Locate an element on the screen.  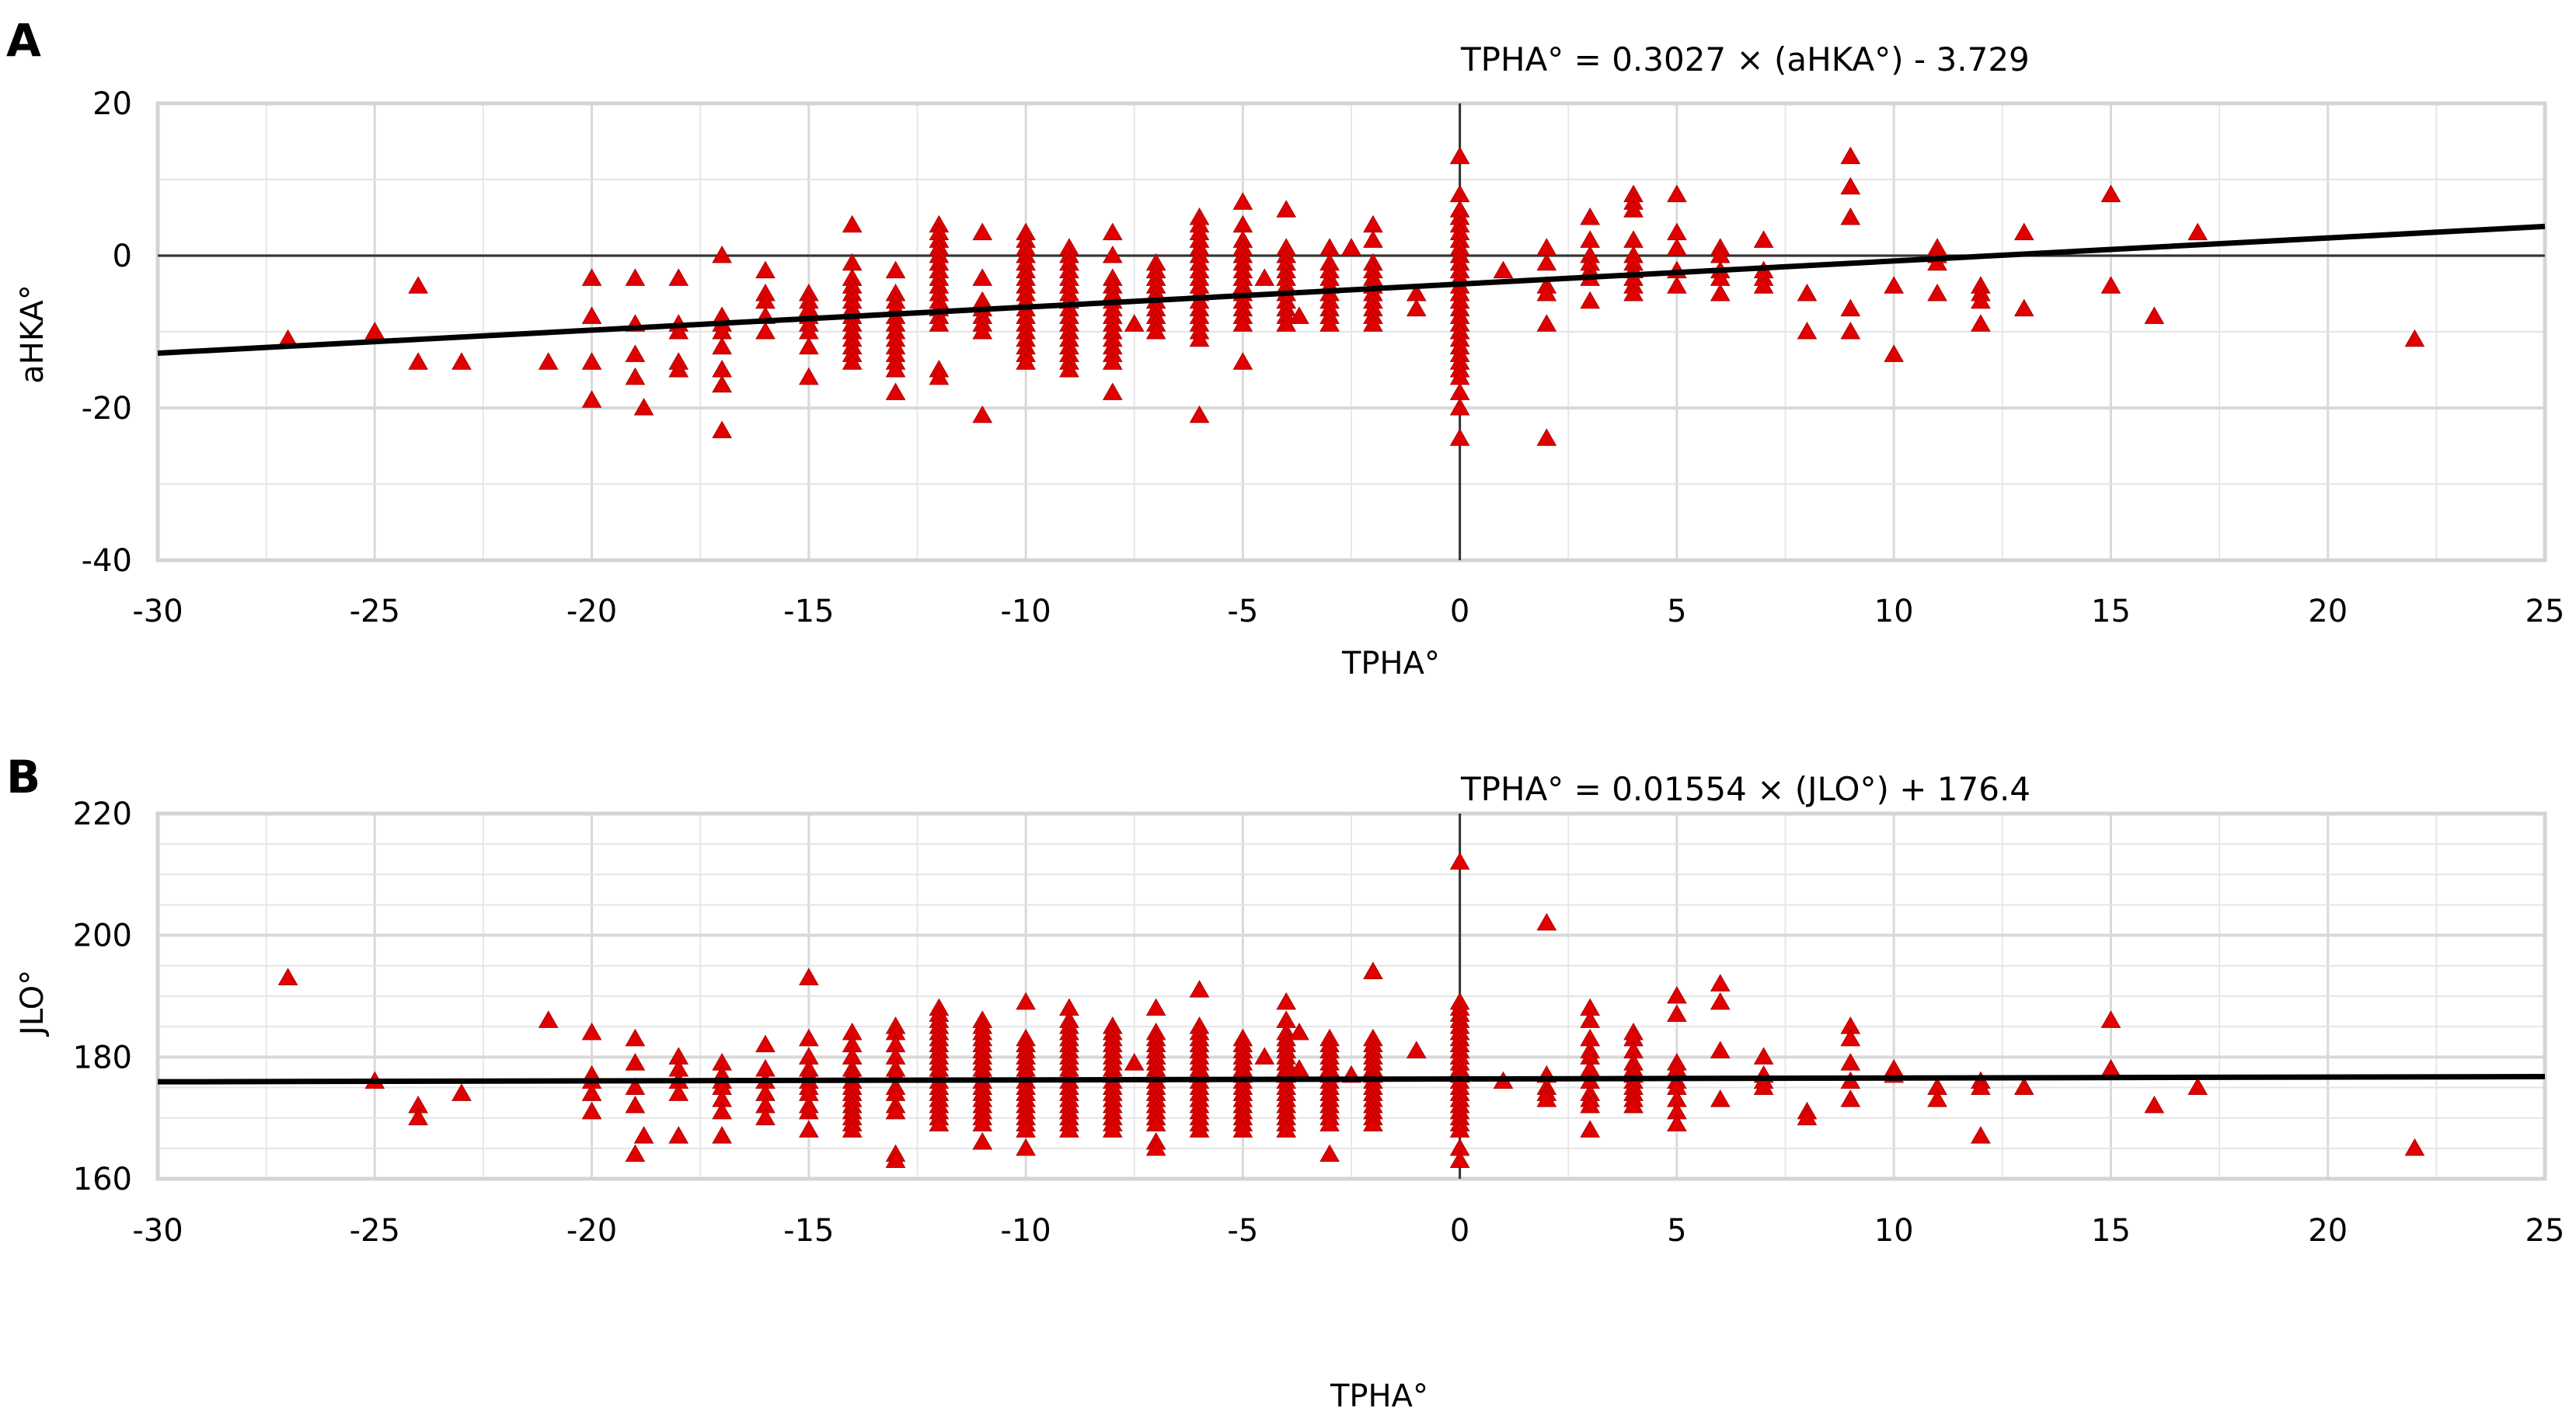
panel-label-a: A is located at coordinates (23, 40).